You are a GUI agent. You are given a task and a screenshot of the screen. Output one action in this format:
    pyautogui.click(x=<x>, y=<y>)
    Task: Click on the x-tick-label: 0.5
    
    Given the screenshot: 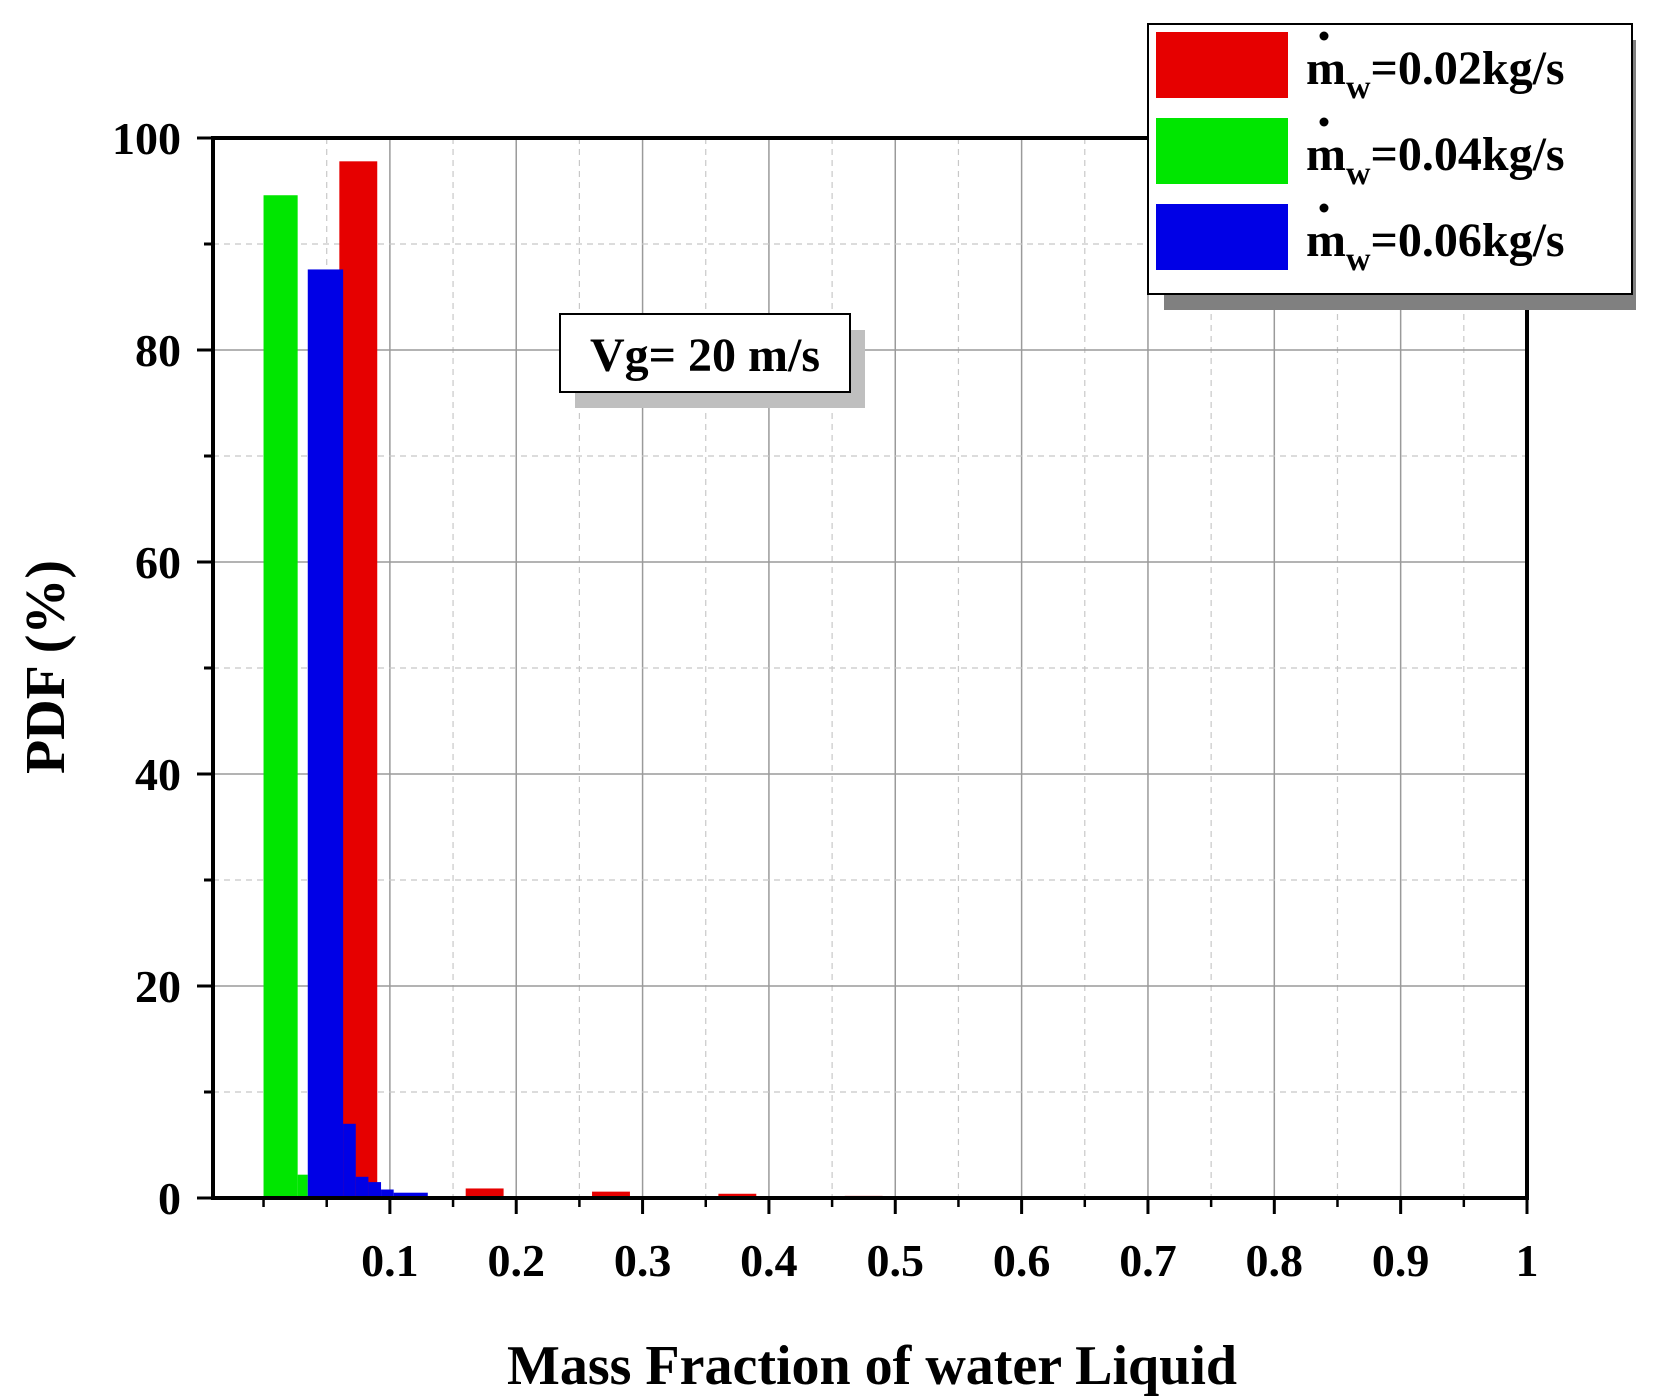 What is the action you would take?
    pyautogui.click(x=896, y=1260)
    